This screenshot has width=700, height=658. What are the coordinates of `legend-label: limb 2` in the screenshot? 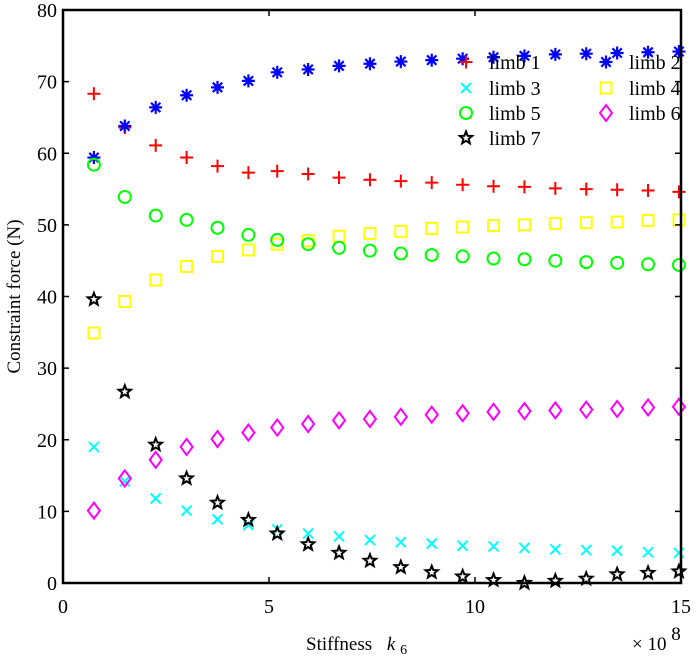 It's located at (655, 63).